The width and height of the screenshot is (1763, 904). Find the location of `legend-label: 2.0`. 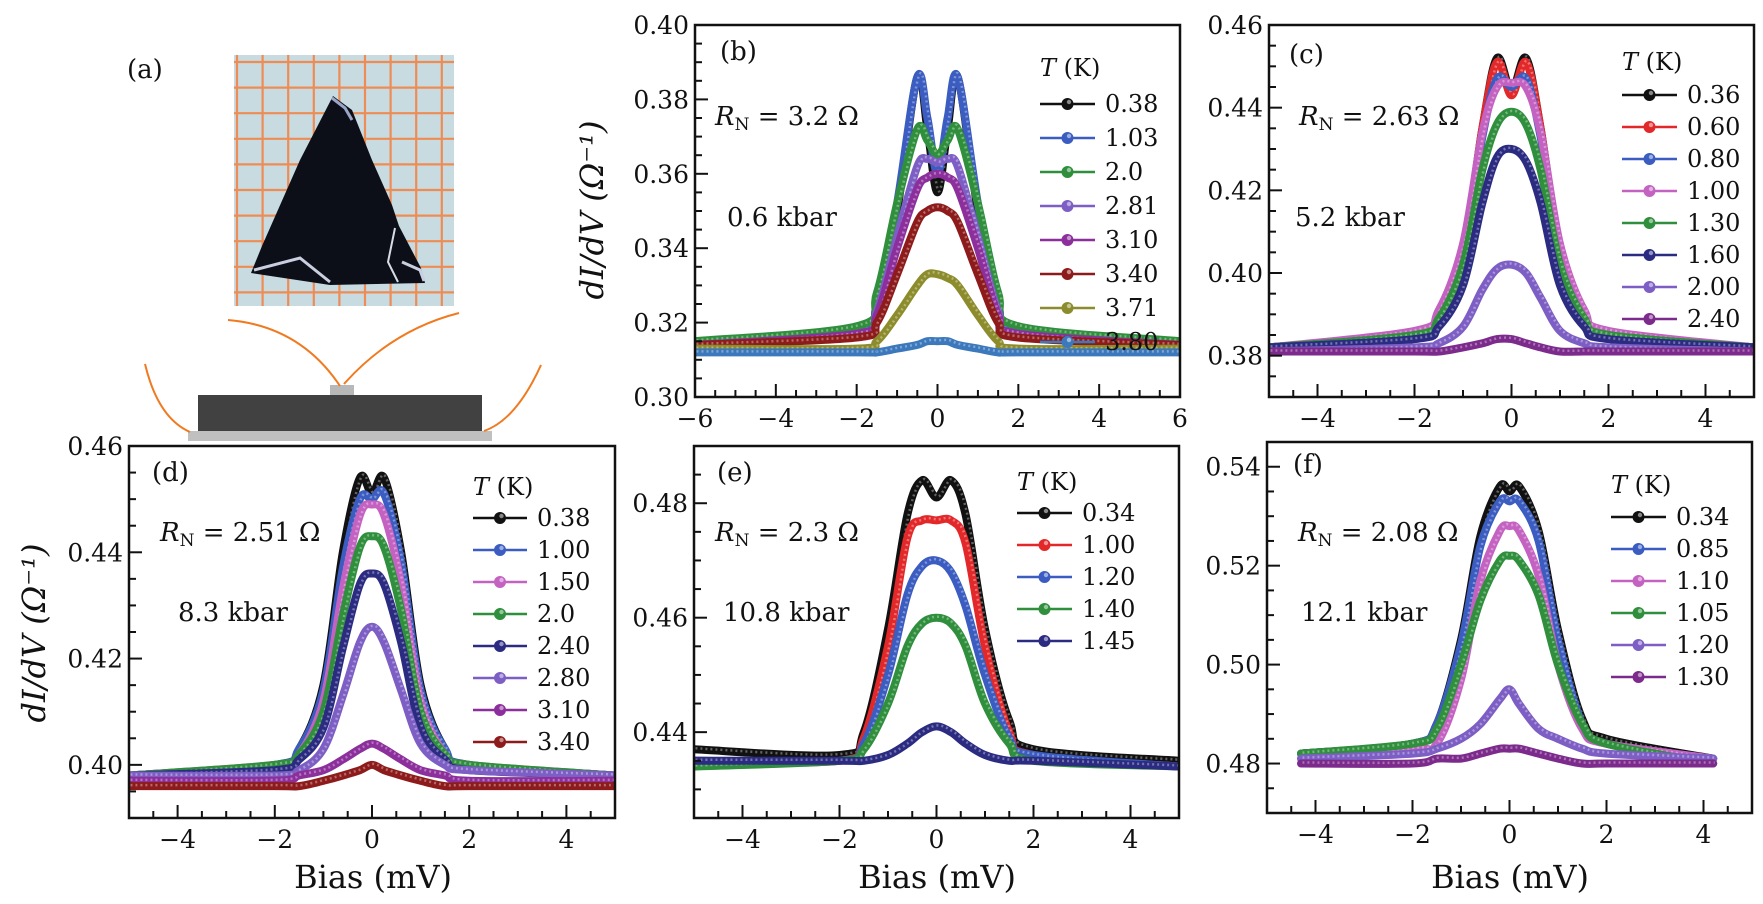

legend-label: 2.0 is located at coordinates (1124, 172).